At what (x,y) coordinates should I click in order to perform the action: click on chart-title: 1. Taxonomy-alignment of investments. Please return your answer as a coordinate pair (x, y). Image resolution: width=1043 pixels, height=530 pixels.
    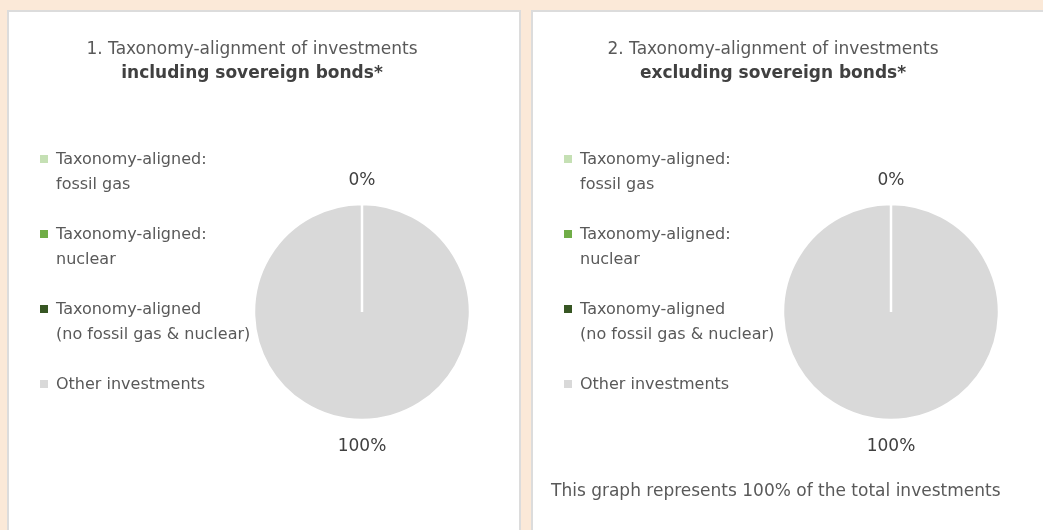
    Looking at the image, I should click on (252, 48).